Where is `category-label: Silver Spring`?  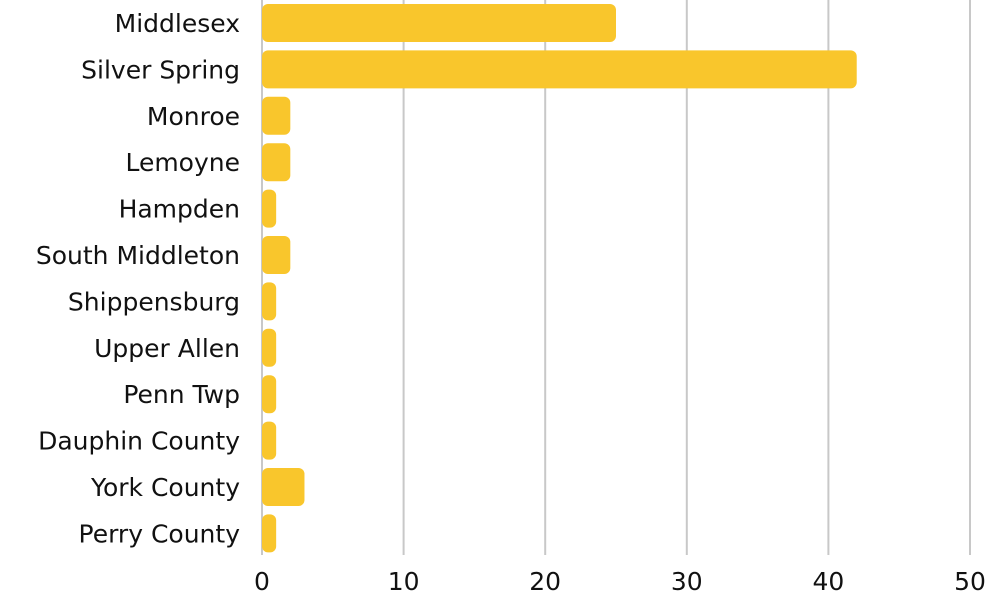 category-label: Silver Spring is located at coordinates (160, 69).